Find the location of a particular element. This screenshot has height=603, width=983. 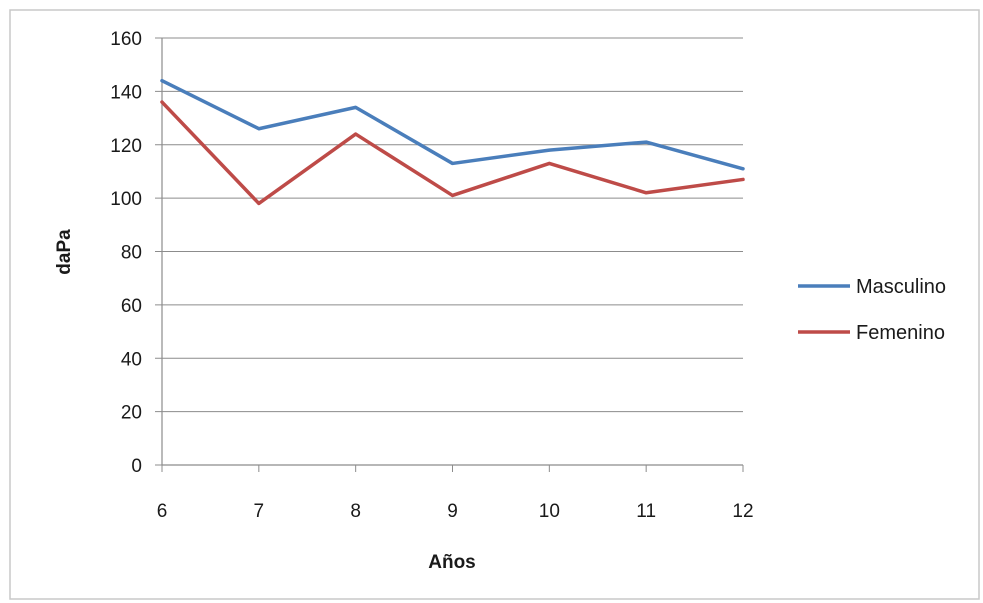

y-axis-title: daPa is located at coordinates (64, 252).